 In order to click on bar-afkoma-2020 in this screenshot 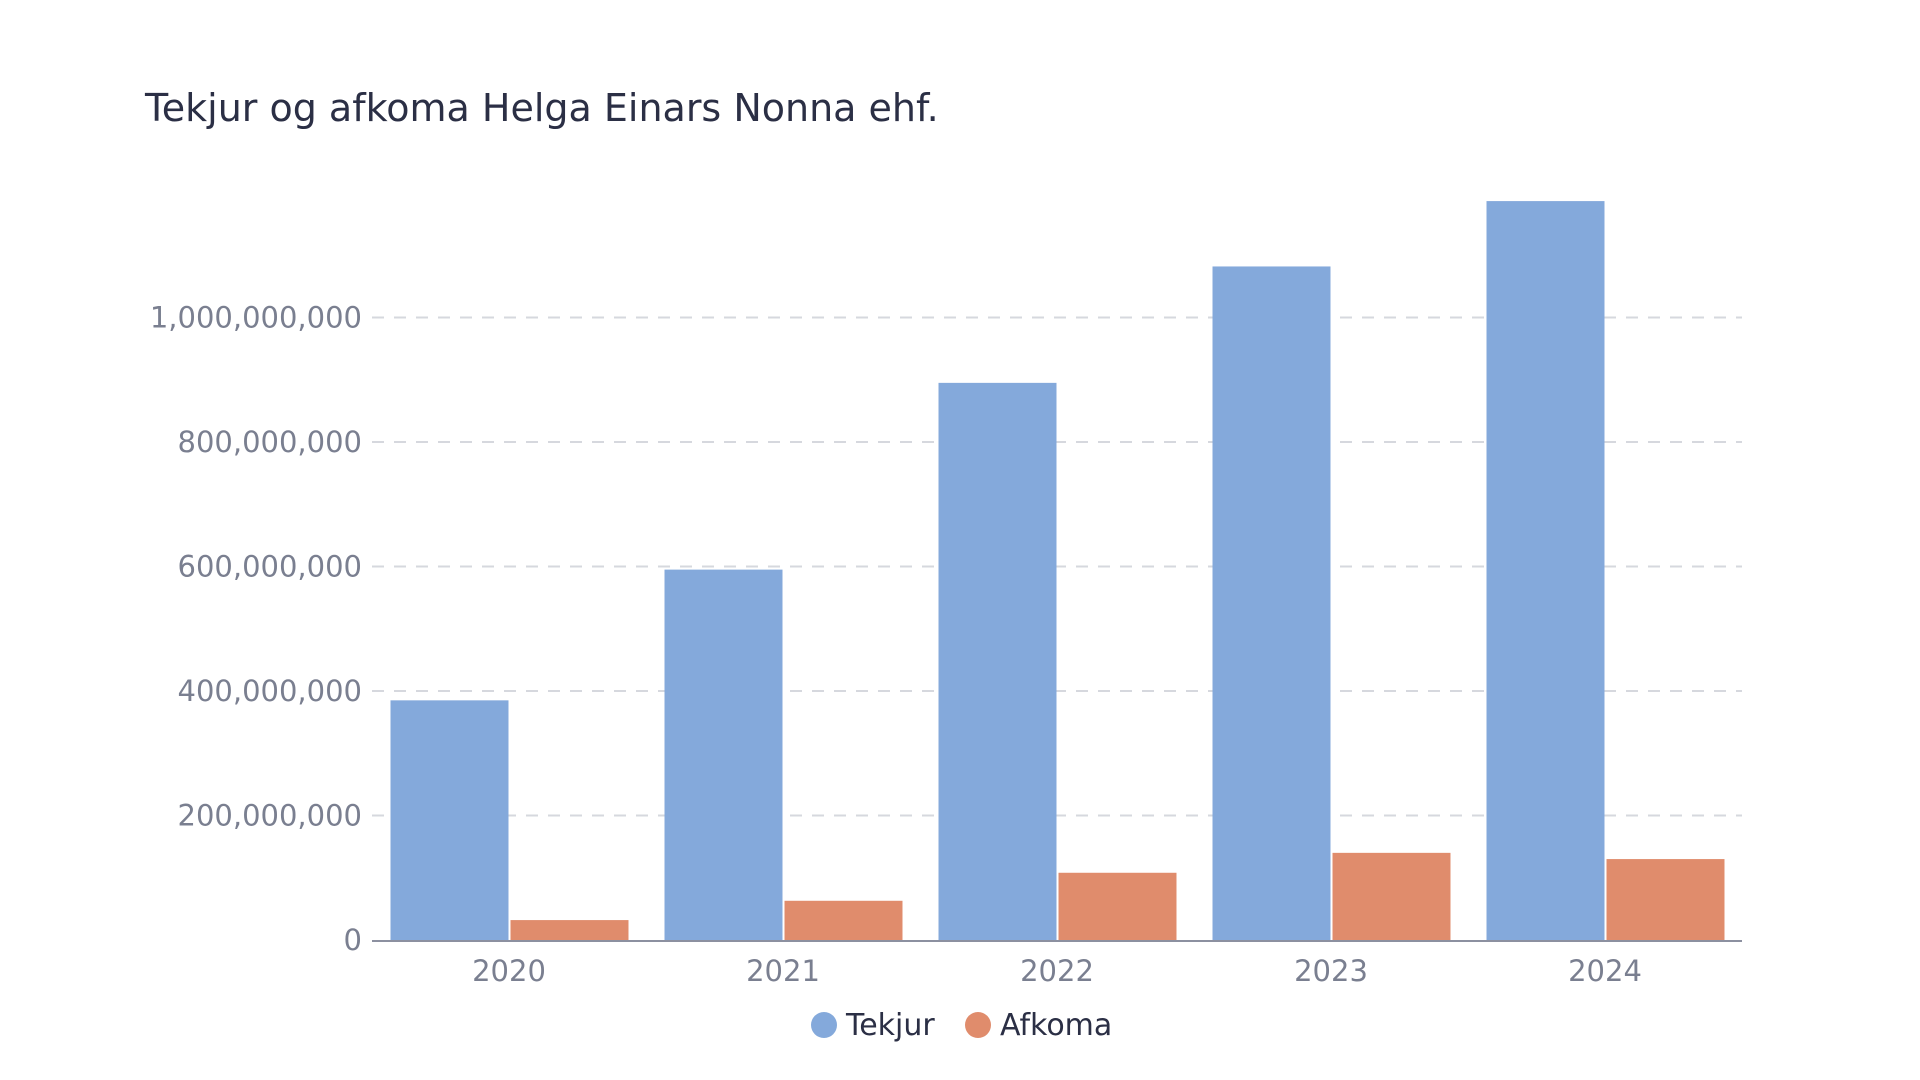, I will do `click(569, 930)`.